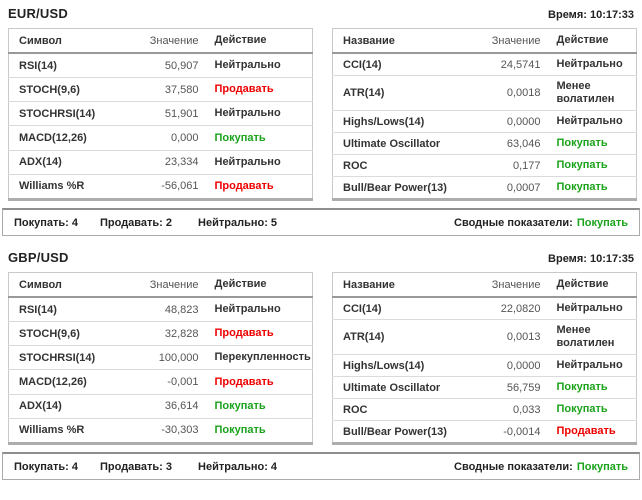 This screenshot has height=500, width=642. What do you see at coordinates (160, 186) in the screenshot?
I see `table-row: Williams %R -56,061 Продавать` at bounding box center [160, 186].